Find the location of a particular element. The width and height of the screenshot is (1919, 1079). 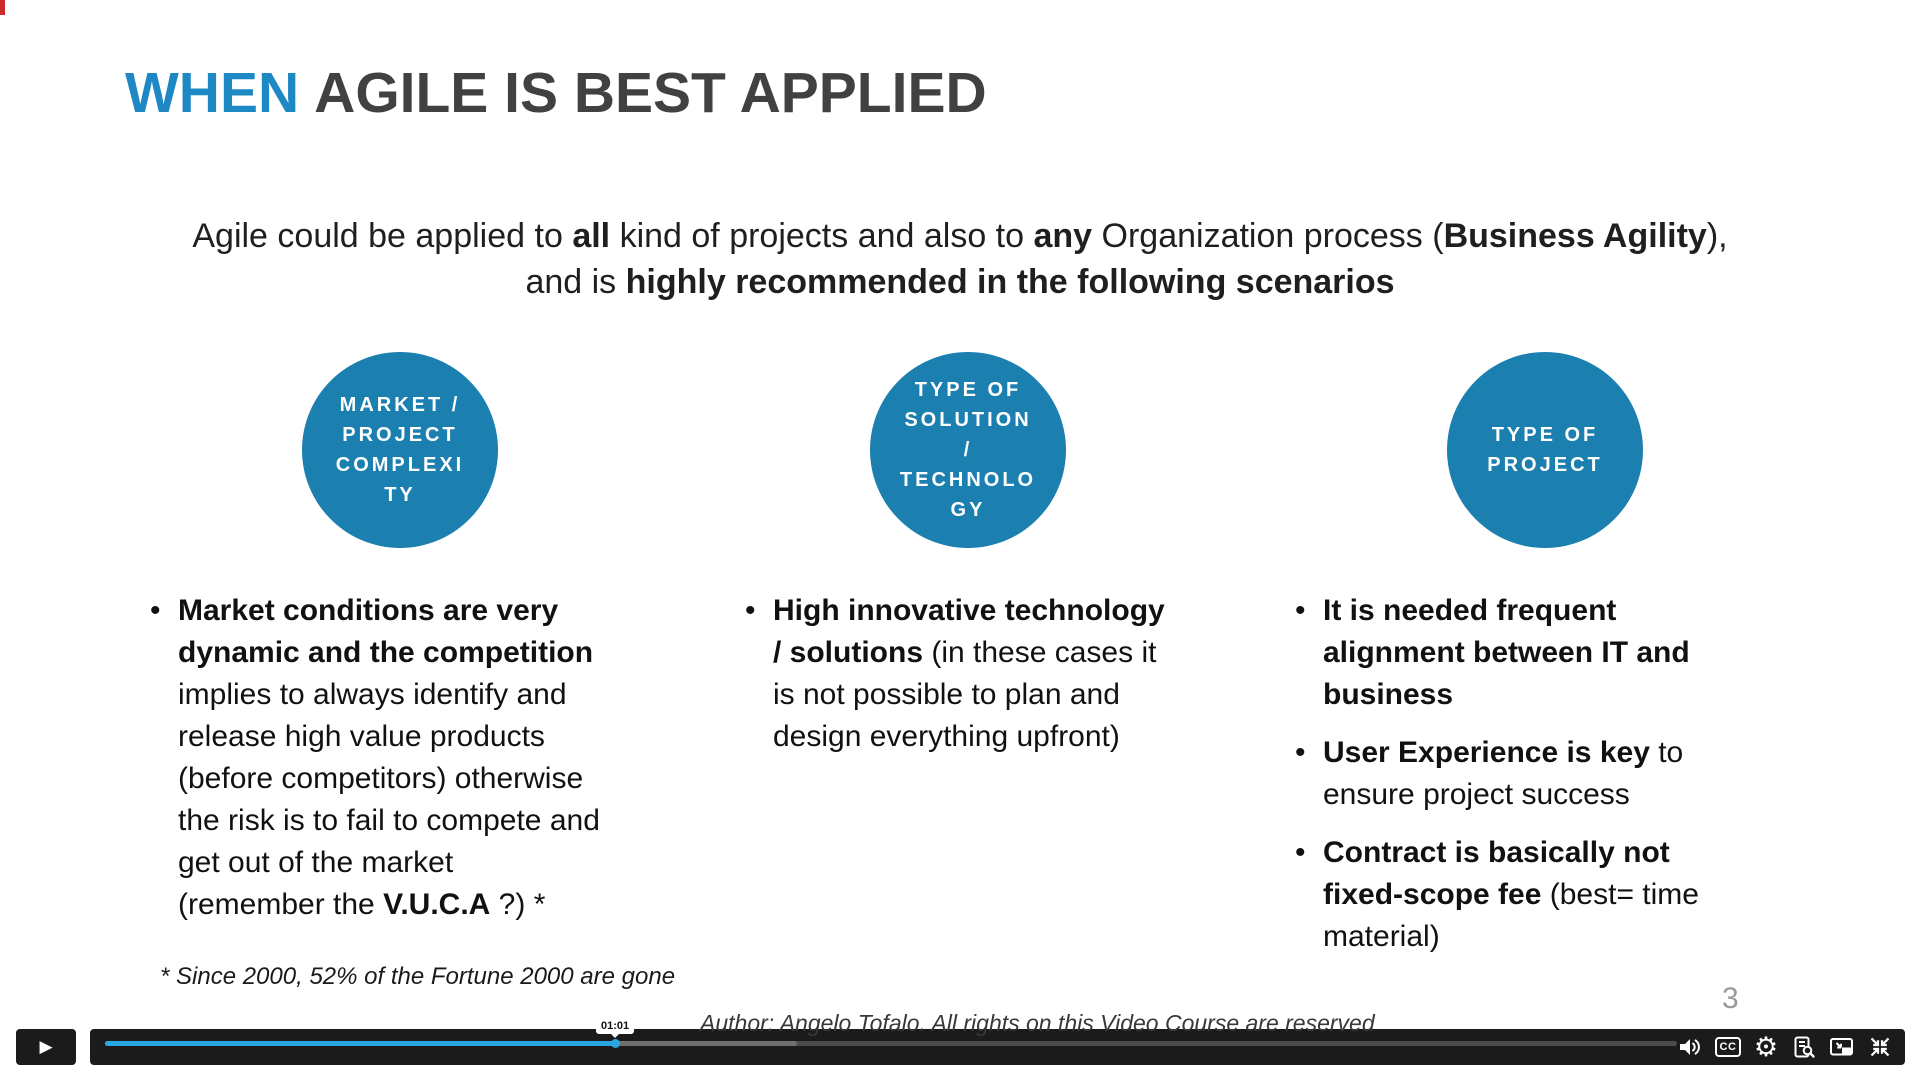

seek-time-tooltip: 01:01 is located at coordinates (615, 1028).